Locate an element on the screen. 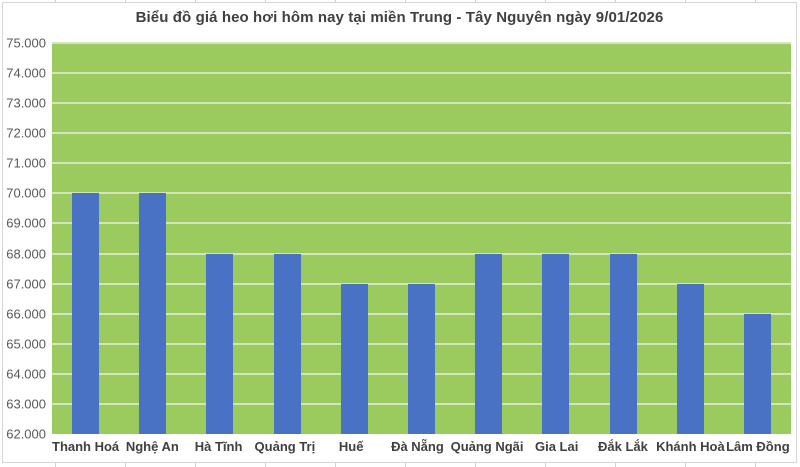 The height and width of the screenshot is (467, 800). x-axis-category-label: Khánh Hoà is located at coordinates (690, 446).